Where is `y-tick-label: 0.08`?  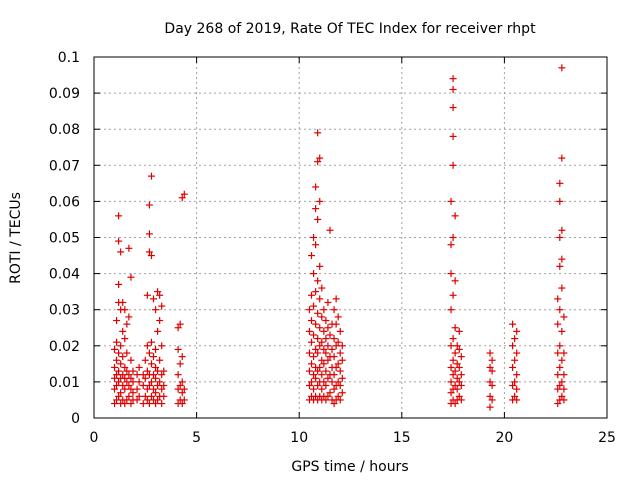
y-tick-label: 0.08 is located at coordinates (64, 130).